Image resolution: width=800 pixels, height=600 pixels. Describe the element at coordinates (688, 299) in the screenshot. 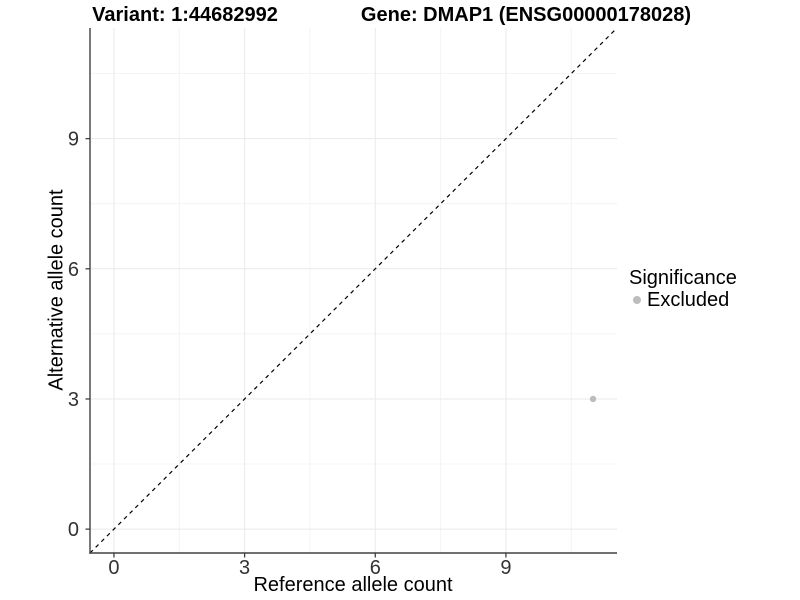

I see `legend-item-label: Excluded` at that location.